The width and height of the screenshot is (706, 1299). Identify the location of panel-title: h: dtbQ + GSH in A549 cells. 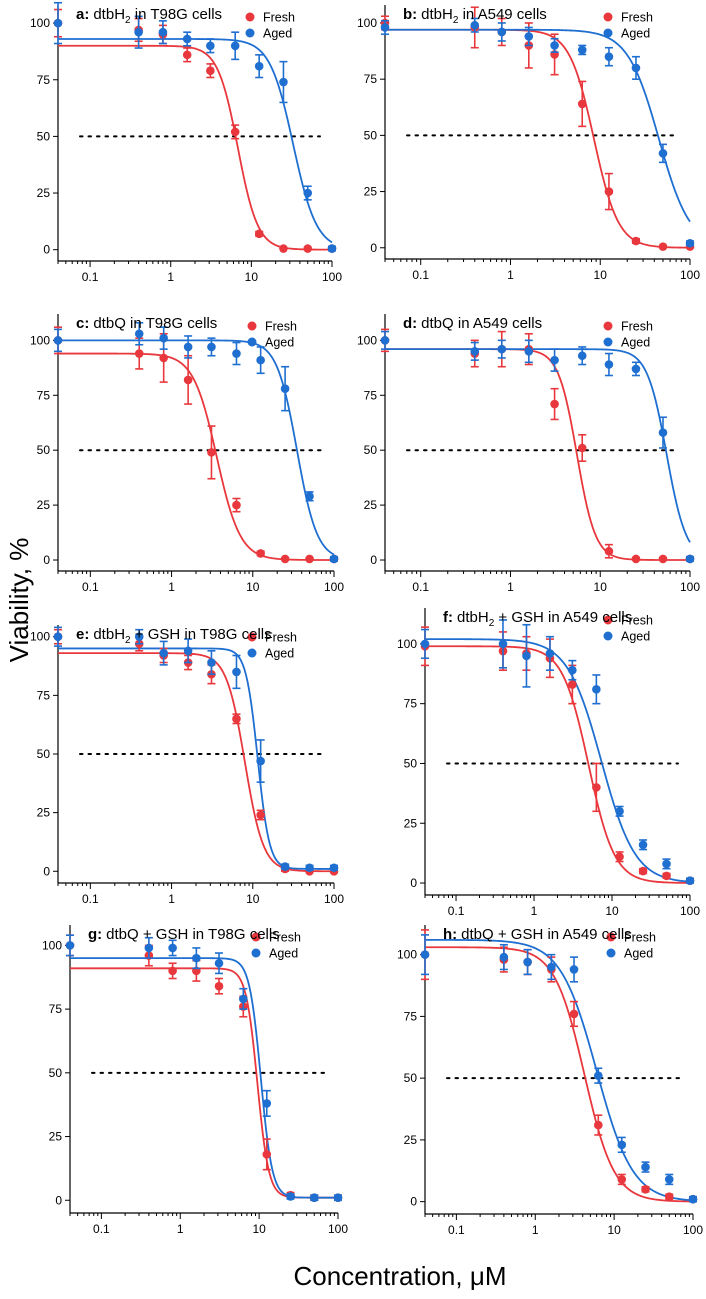
(537, 934).